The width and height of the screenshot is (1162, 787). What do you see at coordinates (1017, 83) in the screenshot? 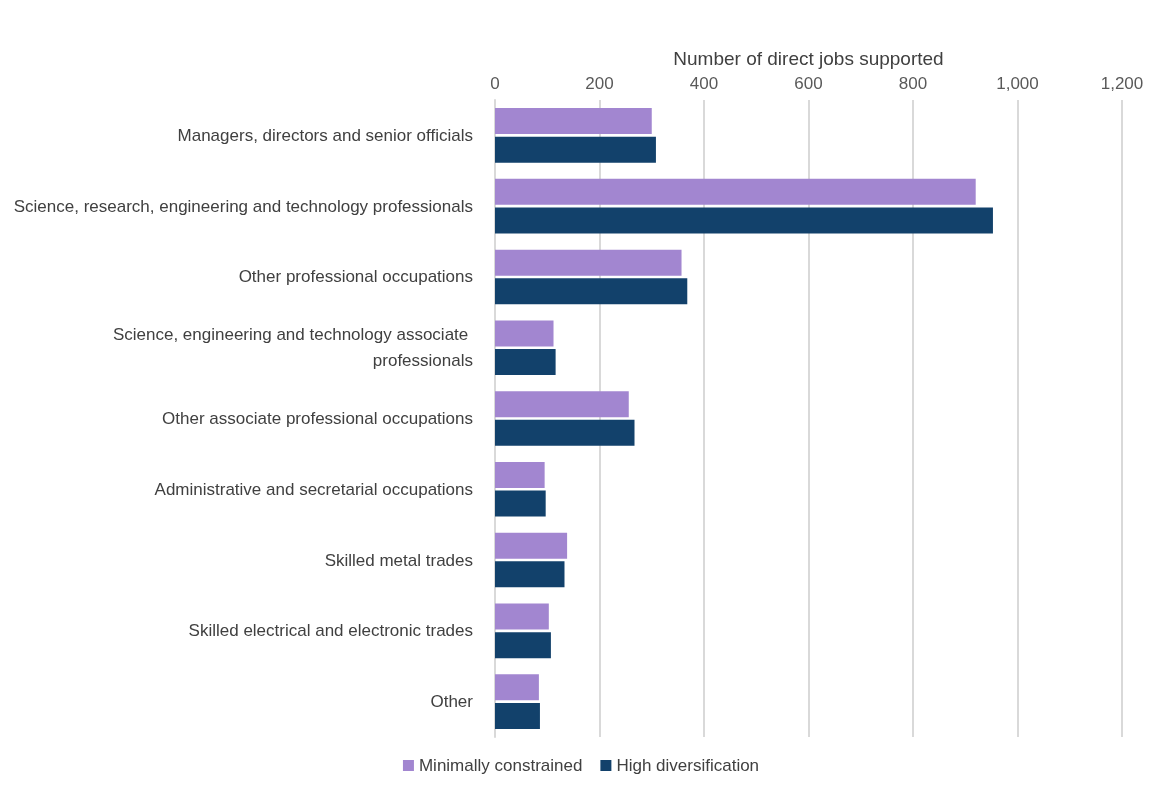
I see `x-tick-label: 1,000` at bounding box center [1017, 83].